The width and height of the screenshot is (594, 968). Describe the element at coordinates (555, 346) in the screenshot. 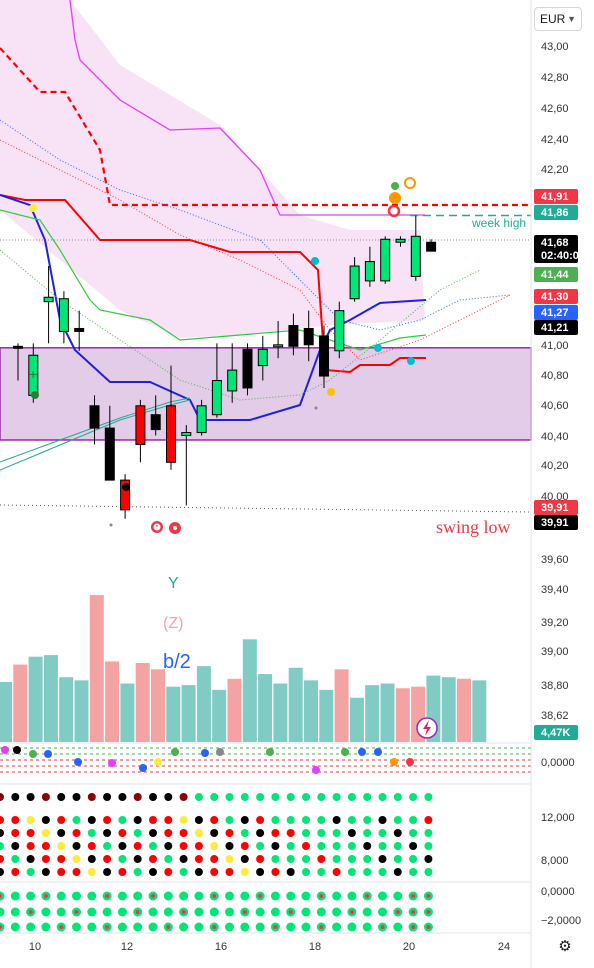

I see `price-tick-label: 41,00` at that location.